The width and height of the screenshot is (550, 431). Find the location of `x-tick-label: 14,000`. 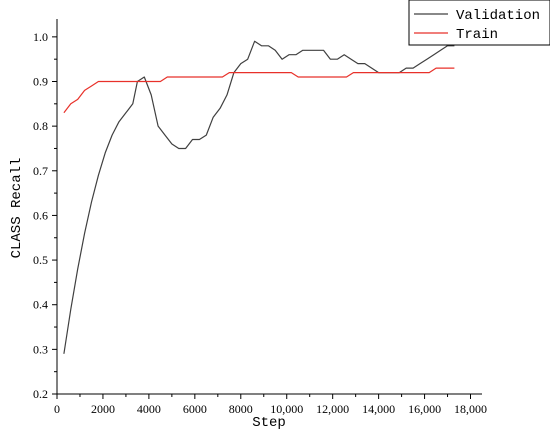

x-tick-label: 14,000 is located at coordinates (378, 409).